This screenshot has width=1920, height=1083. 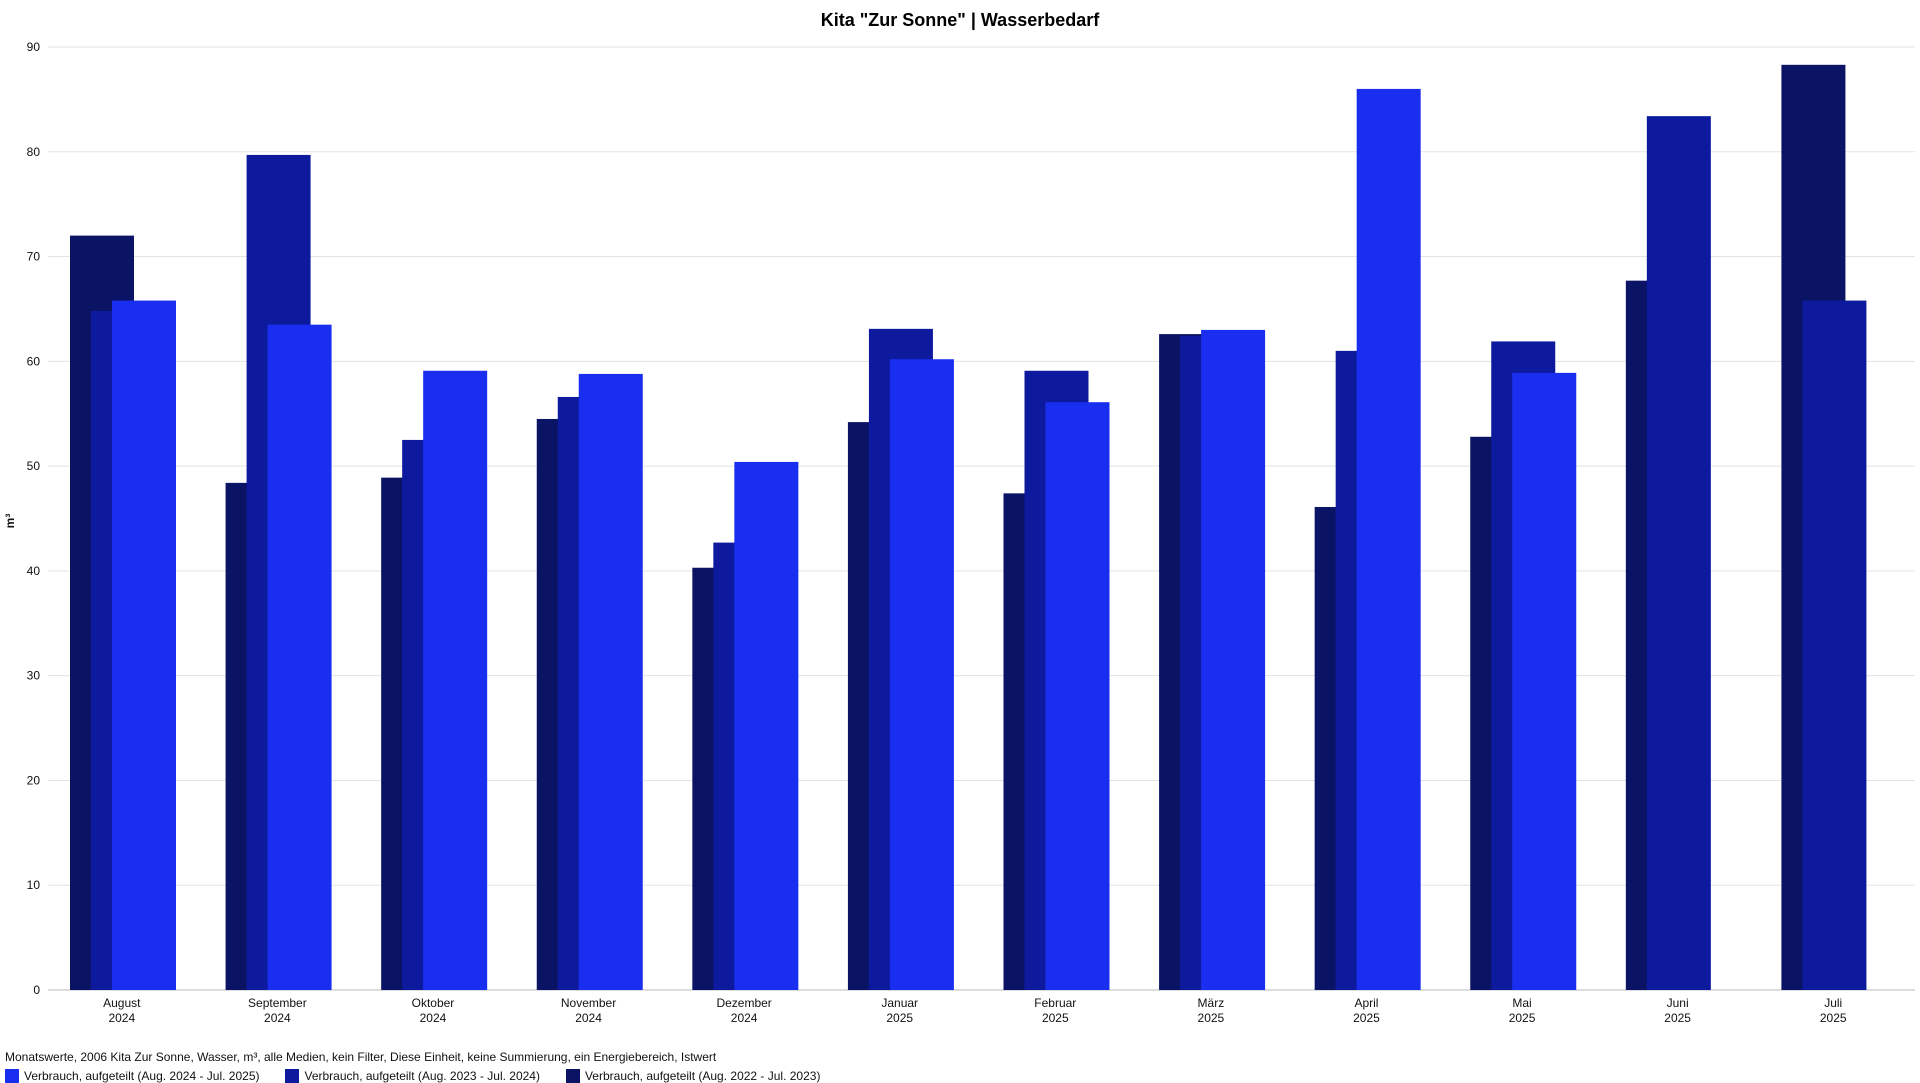 I want to click on y-tick-label: 30, so click(x=34, y=676).